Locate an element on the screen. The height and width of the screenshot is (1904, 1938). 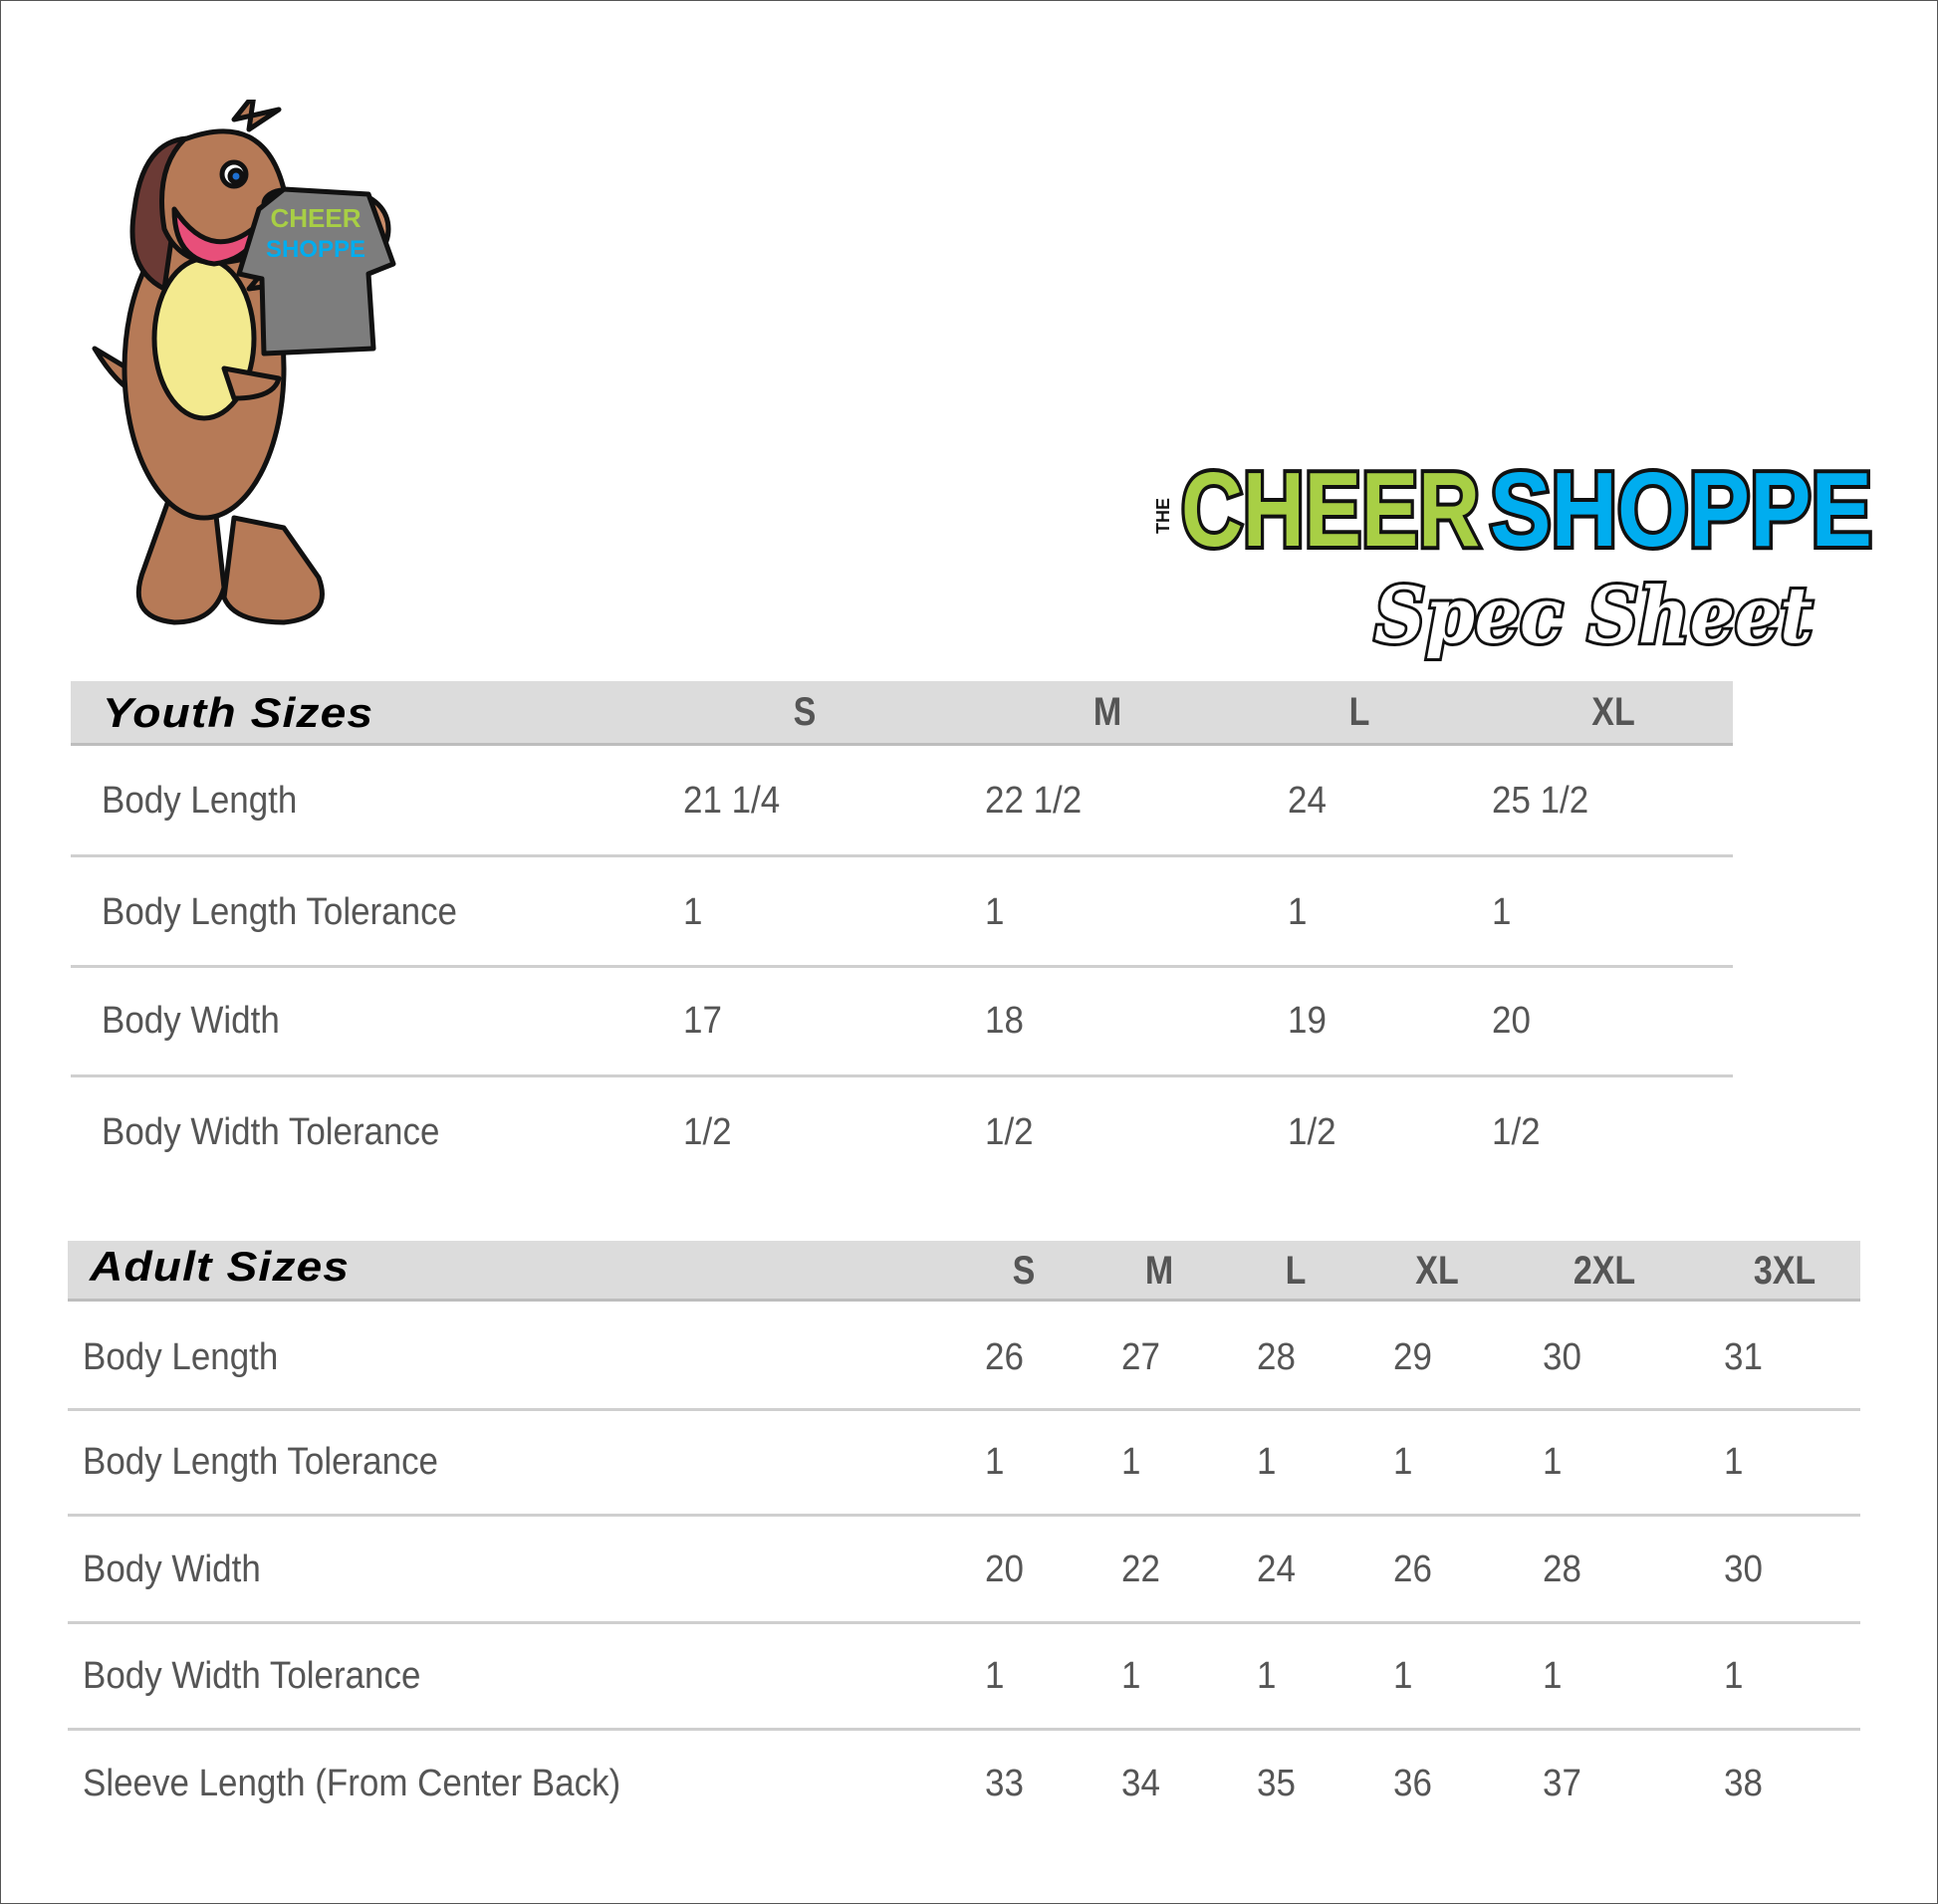
youth-size-header-l: L is located at coordinates (1359, 712).